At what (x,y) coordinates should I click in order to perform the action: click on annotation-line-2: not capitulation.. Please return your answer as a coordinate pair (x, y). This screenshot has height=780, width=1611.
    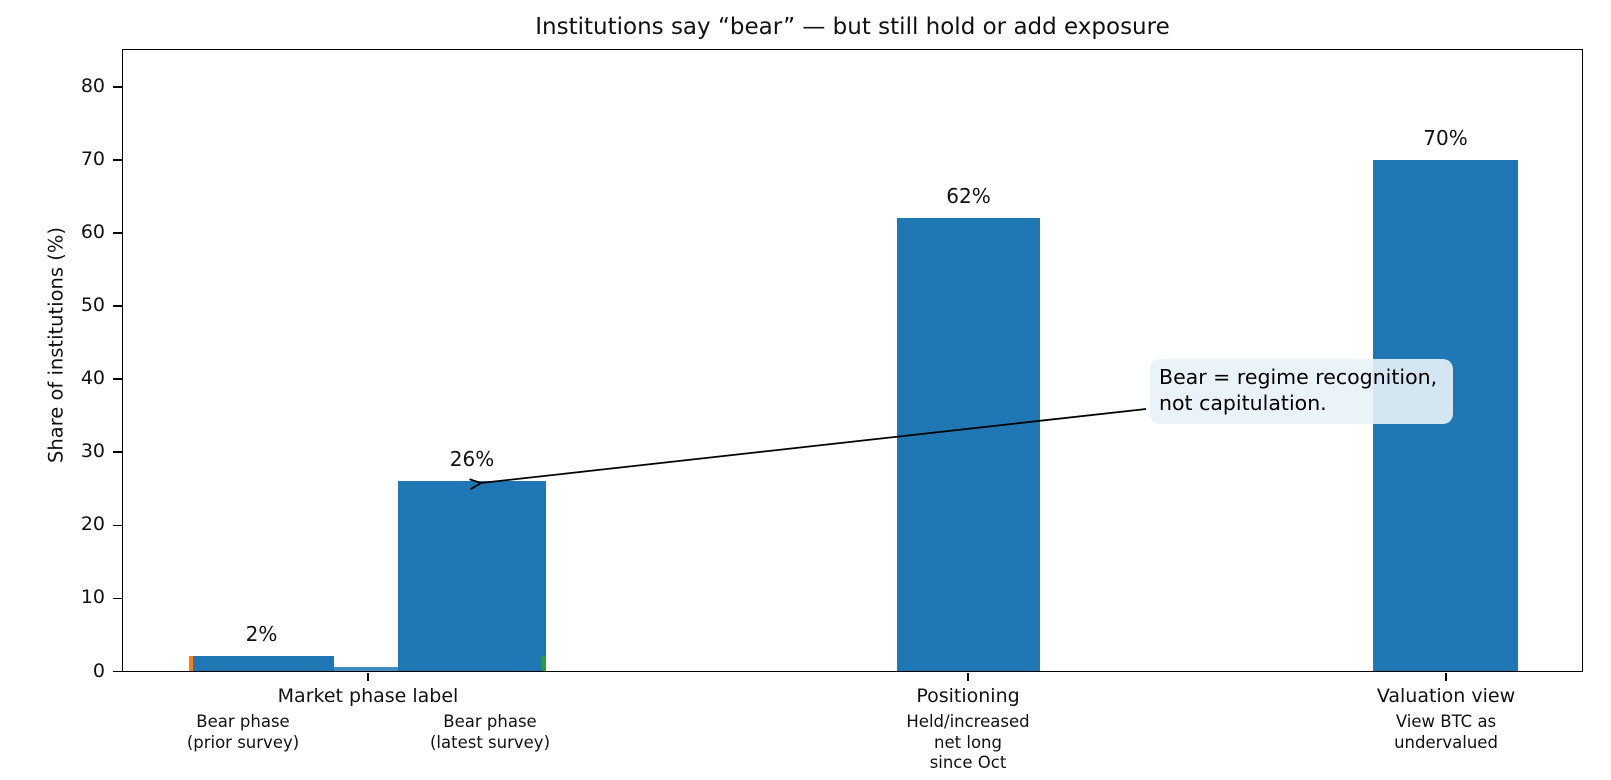
    Looking at the image, I should click on (1243, 403).